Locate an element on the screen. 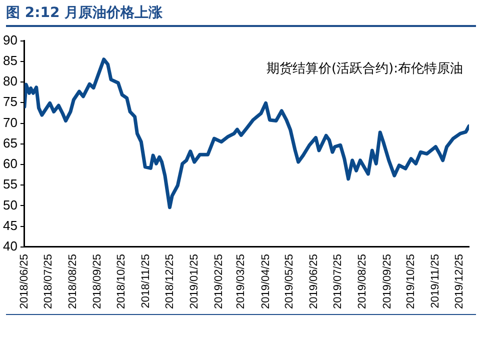 This screenshot has width=493, height=342. chart-title: 图 2:12 月原油价格上涨 is located at coordinates (241, 15).